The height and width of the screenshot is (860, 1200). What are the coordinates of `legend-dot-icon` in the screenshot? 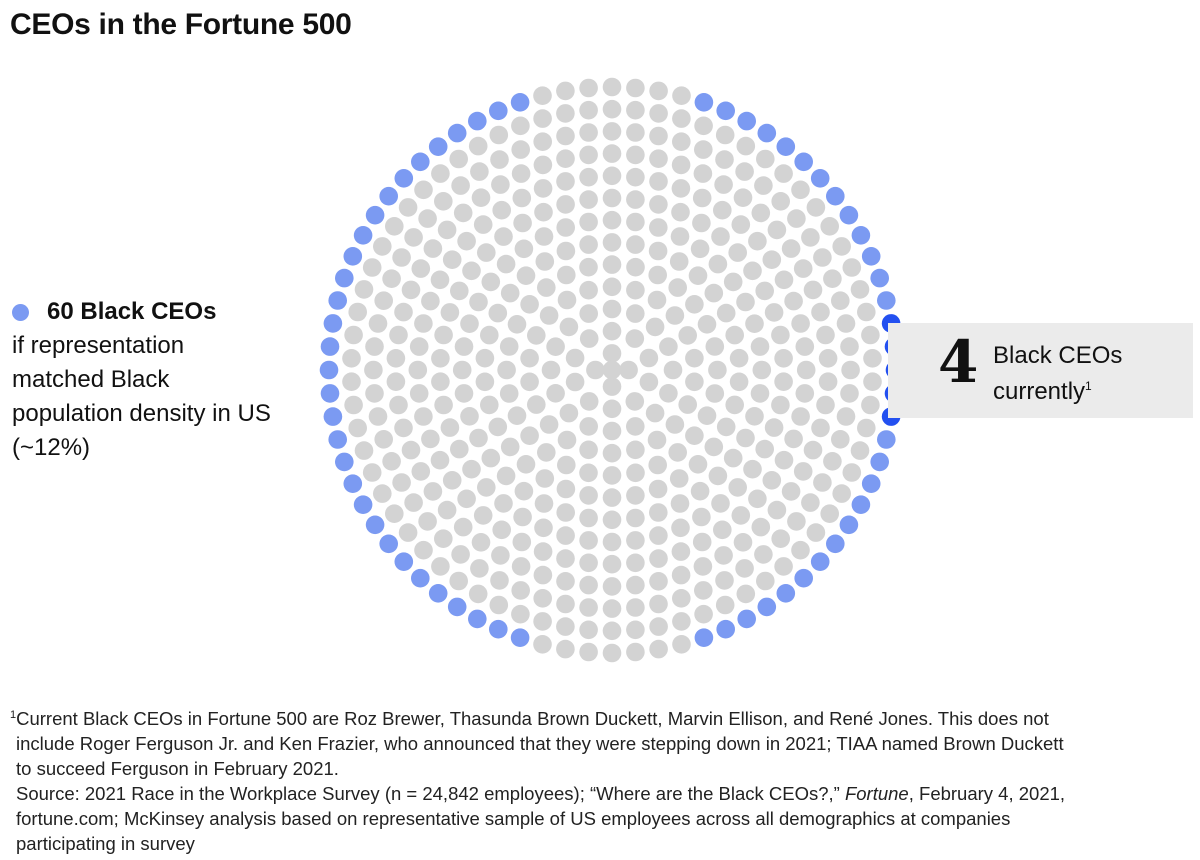 It's located at (20, 312).